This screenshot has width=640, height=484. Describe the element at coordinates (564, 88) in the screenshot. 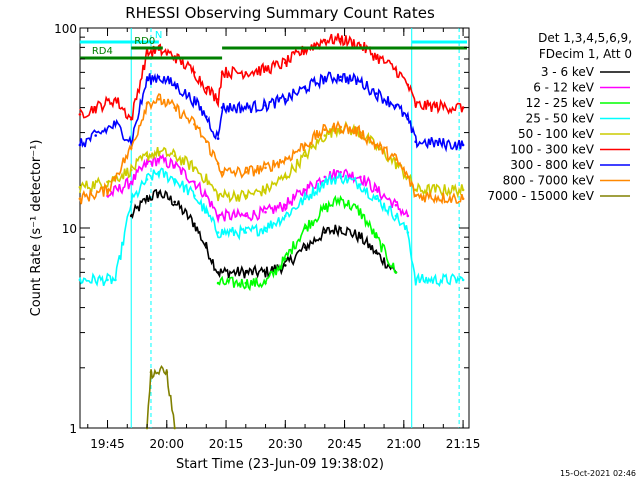

I see `legend-label-1: 6 - 12 keV` at that location.